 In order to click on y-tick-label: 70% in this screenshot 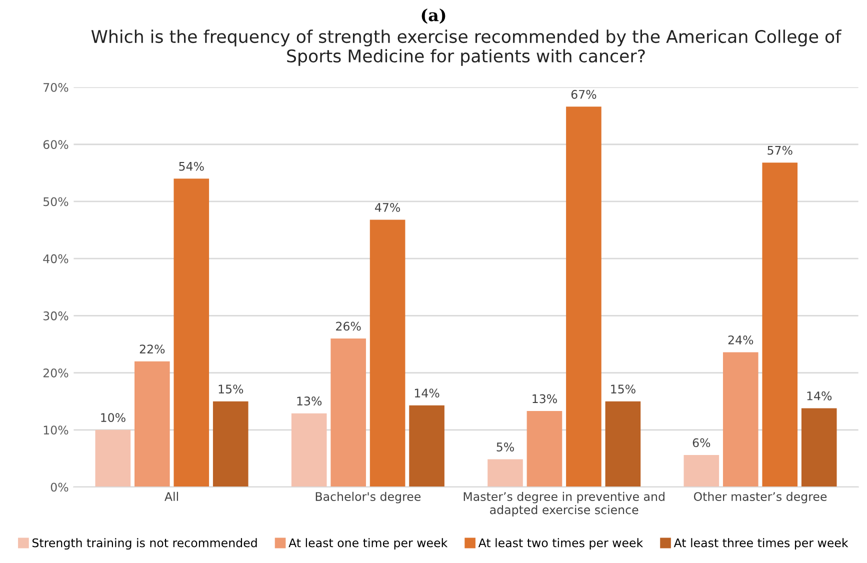, I will do `click(56, 87)`.